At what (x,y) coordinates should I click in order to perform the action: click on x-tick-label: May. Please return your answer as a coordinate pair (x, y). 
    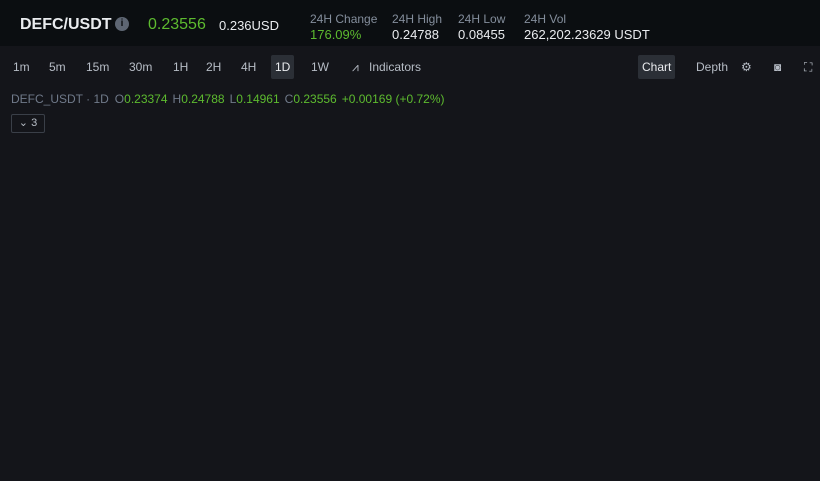
    Looking at the image, I should click on (362, 467).